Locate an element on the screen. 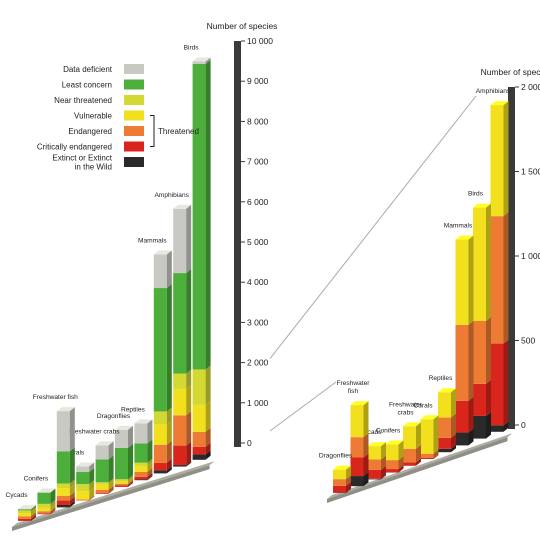  chart-1-bar-birds-extinct-or-extinct-in-the-wild-side is located at coordinates (488, 425).